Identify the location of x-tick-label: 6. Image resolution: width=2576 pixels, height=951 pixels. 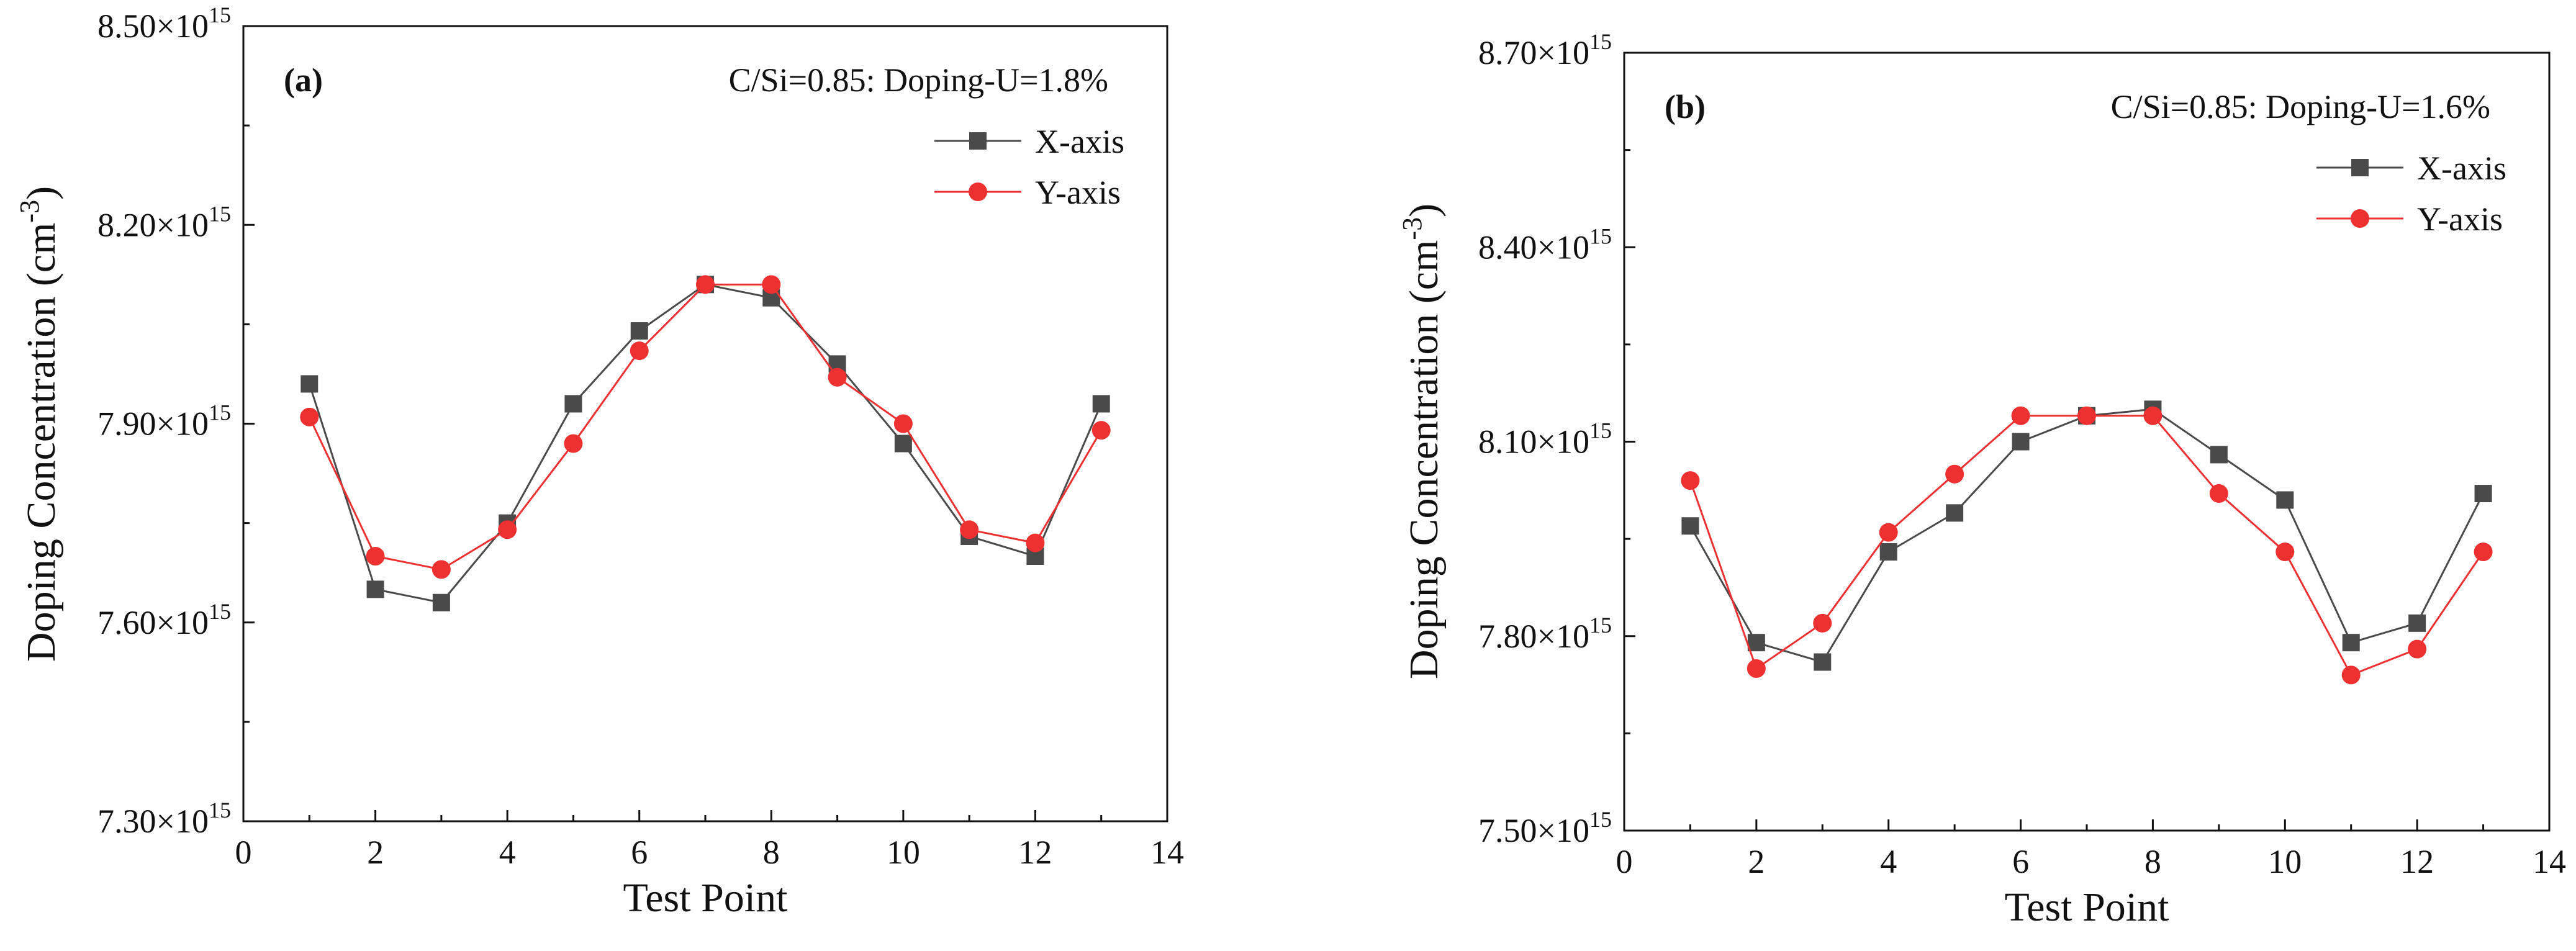
(639, 852).